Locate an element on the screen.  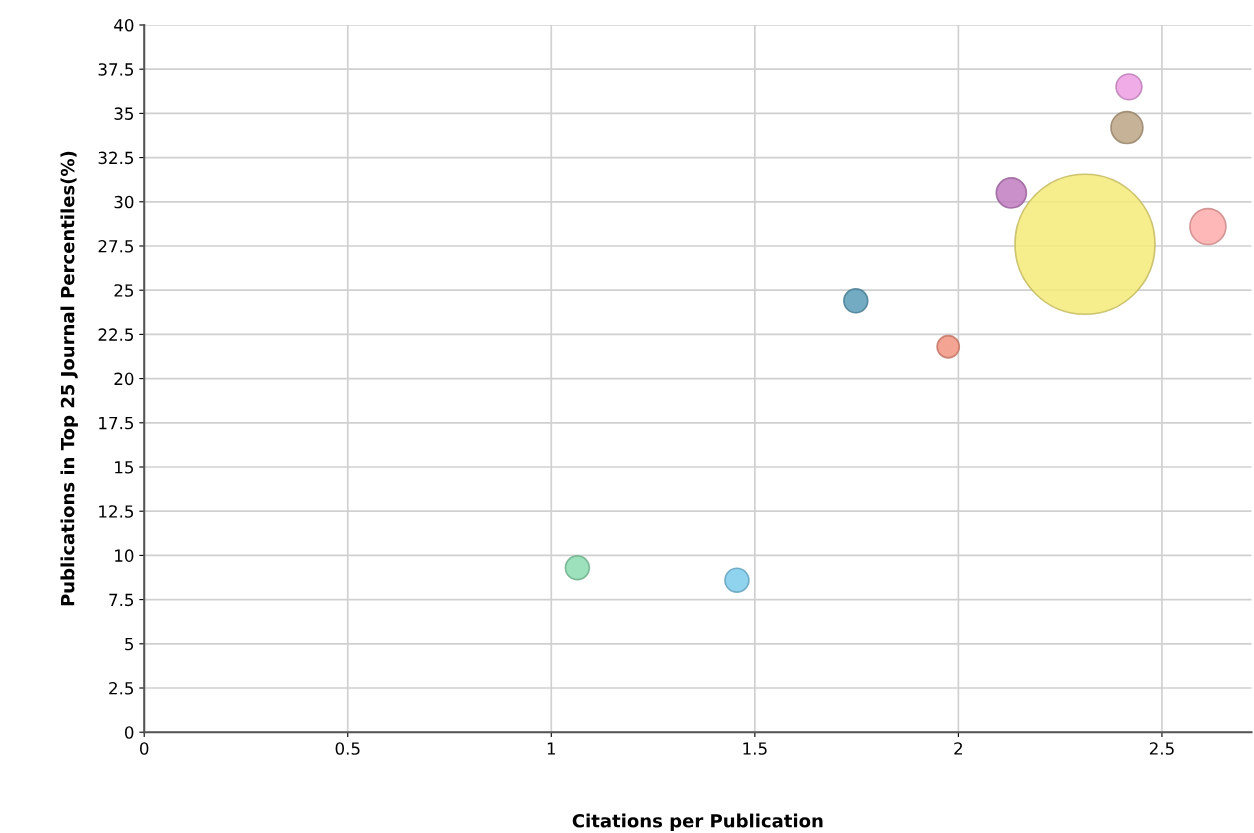
y-axis-title: Publications in Top 25 Journal Percentiles(%) is located at coordinates (69, 378).